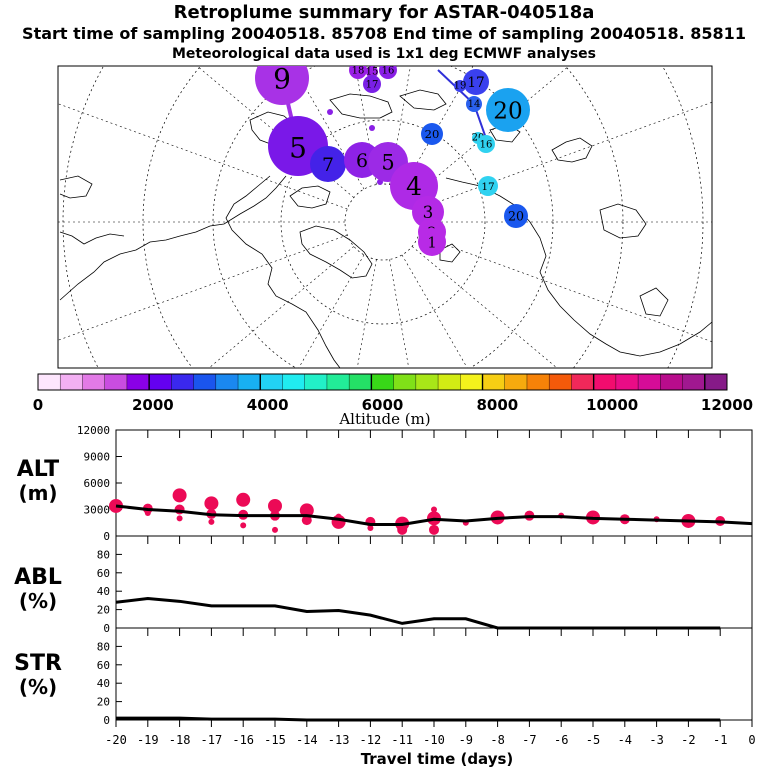 This screenshot has height=768, width=768. What do you see at coordinates (106, 628) in the screenshot?
I see `abl-y-tick-label: 0` at bounding box center [106, 628].